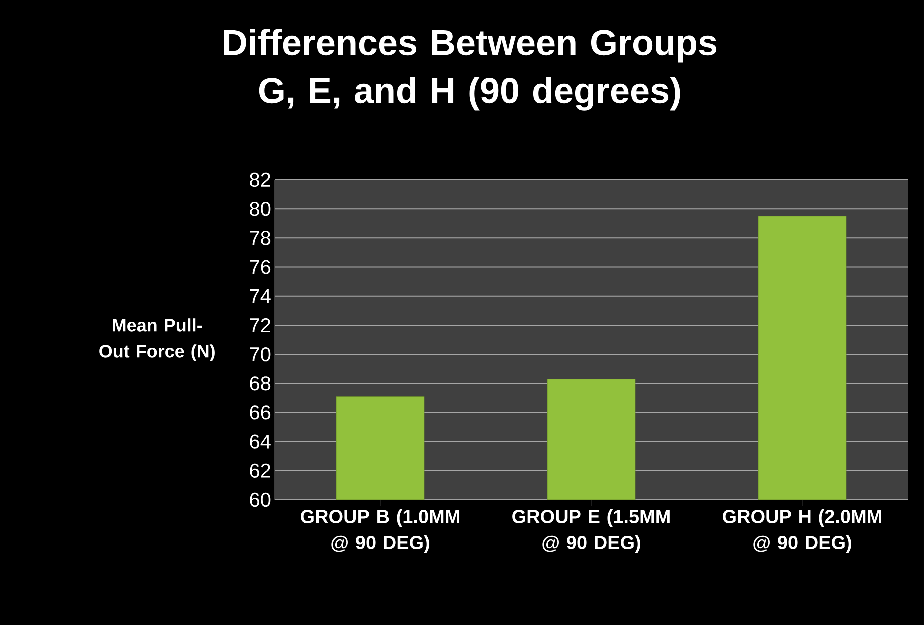  I want to click on y-tick-label: 82, so click(260, 180).